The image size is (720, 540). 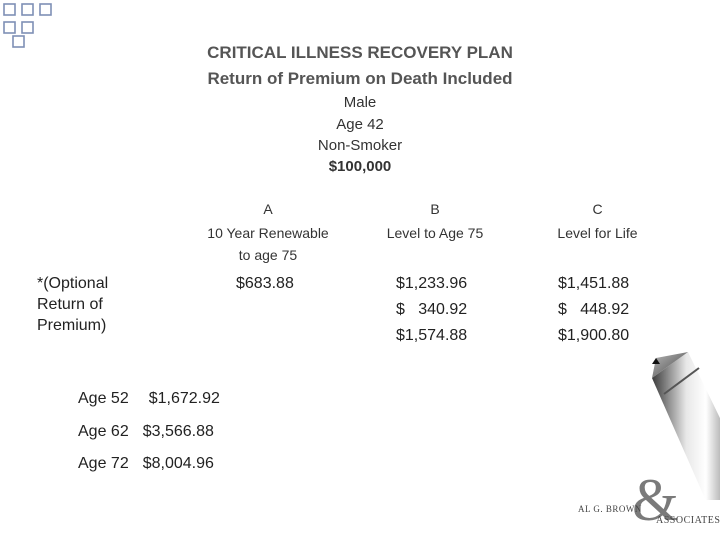 What do you see at coordinates (268, 244) in the screenshot?
I see `column-a-label: 10 Year Renewable to age 75` at bounding box center [268, 244].